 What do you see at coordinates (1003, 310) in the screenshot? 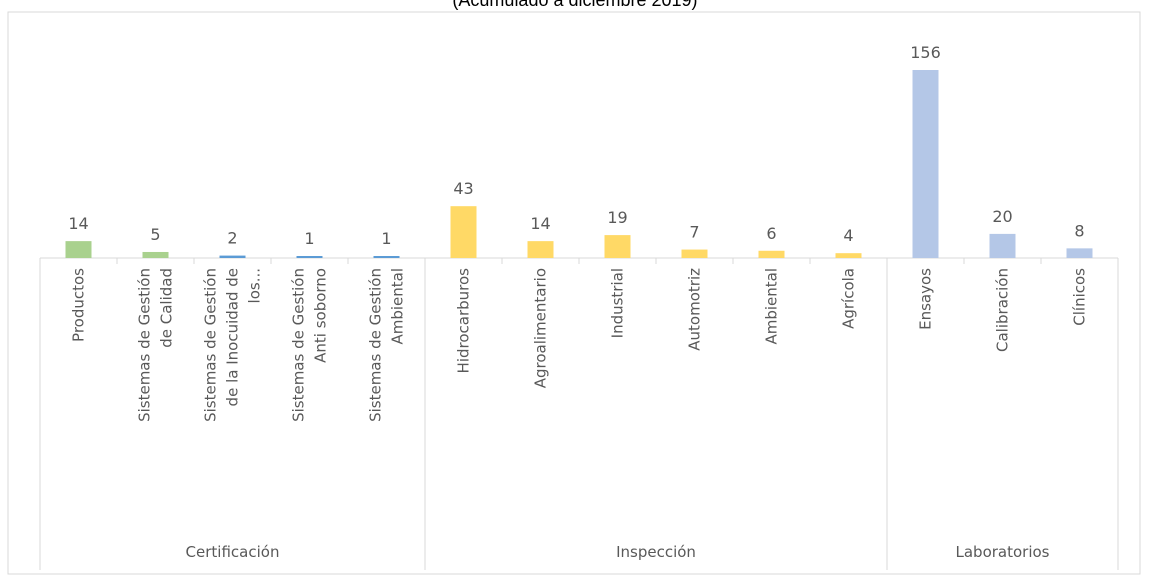
I see `category-label: Calibración` at bounding box center [1003, 310].